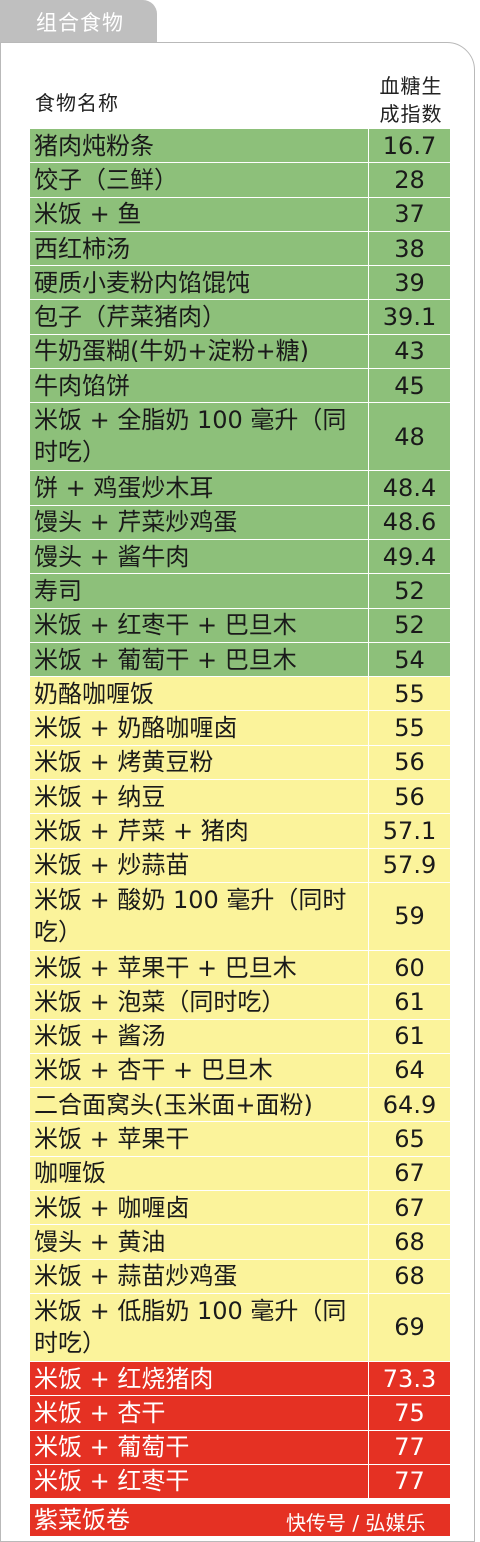 The width and height of the screenshot is (480, 1542). Describe the element at coordinates (124, 762) in the screenshot. I see `food-name-cell: 米饭 + 烤黄豆粉` at that location.